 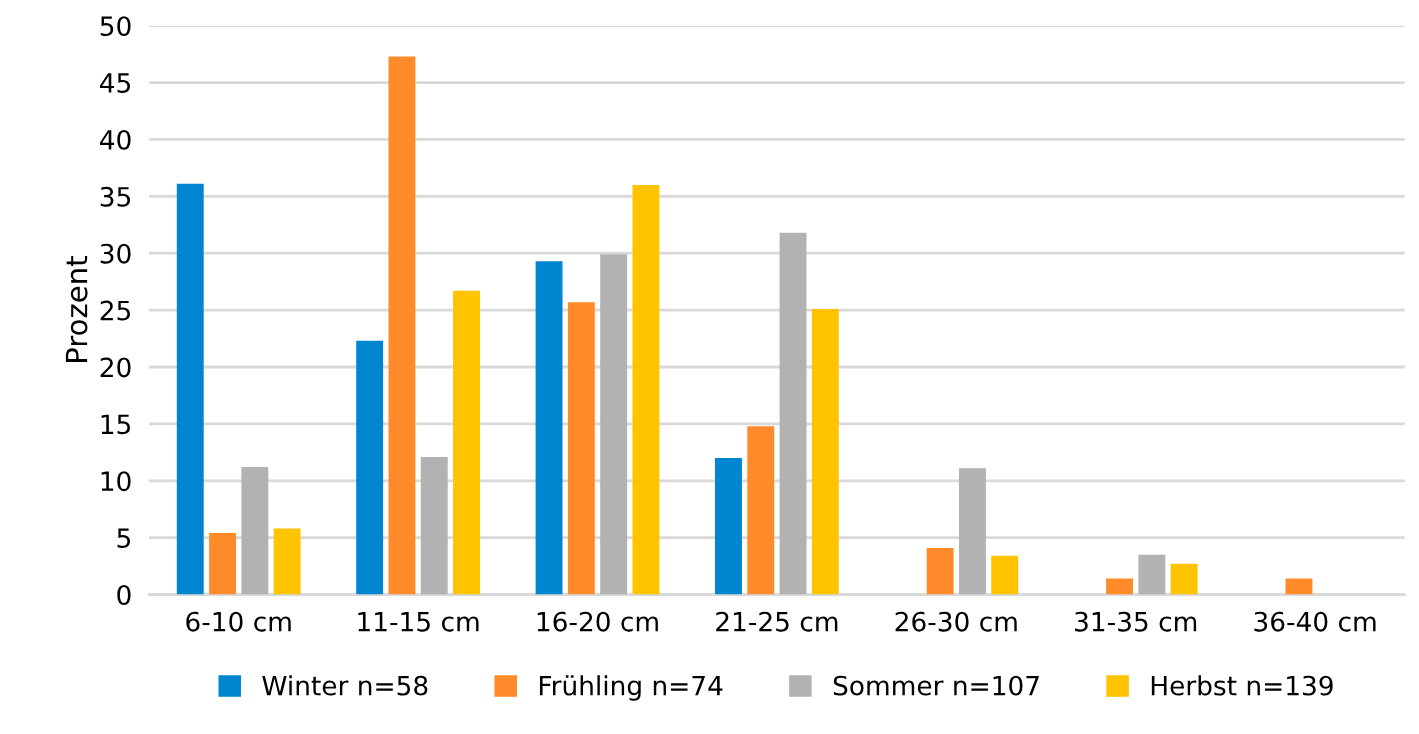 What do you see at coordinates (777, 621) in the screenshot?
I see `x-tick-label: 21-25 cm` at bounding box center [777, 621].